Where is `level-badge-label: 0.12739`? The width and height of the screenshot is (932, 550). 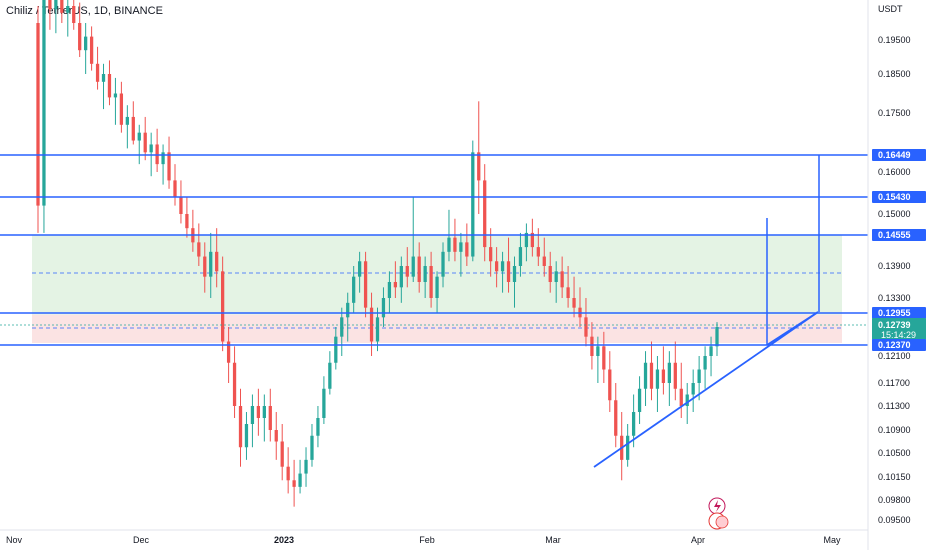
level-badge-label: 0.12739 is located at coordinates (894, 325).